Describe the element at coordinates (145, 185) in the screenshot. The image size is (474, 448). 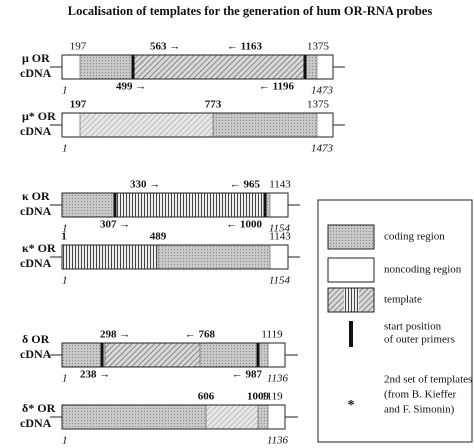
I see `position-label: 330 →` at that location.